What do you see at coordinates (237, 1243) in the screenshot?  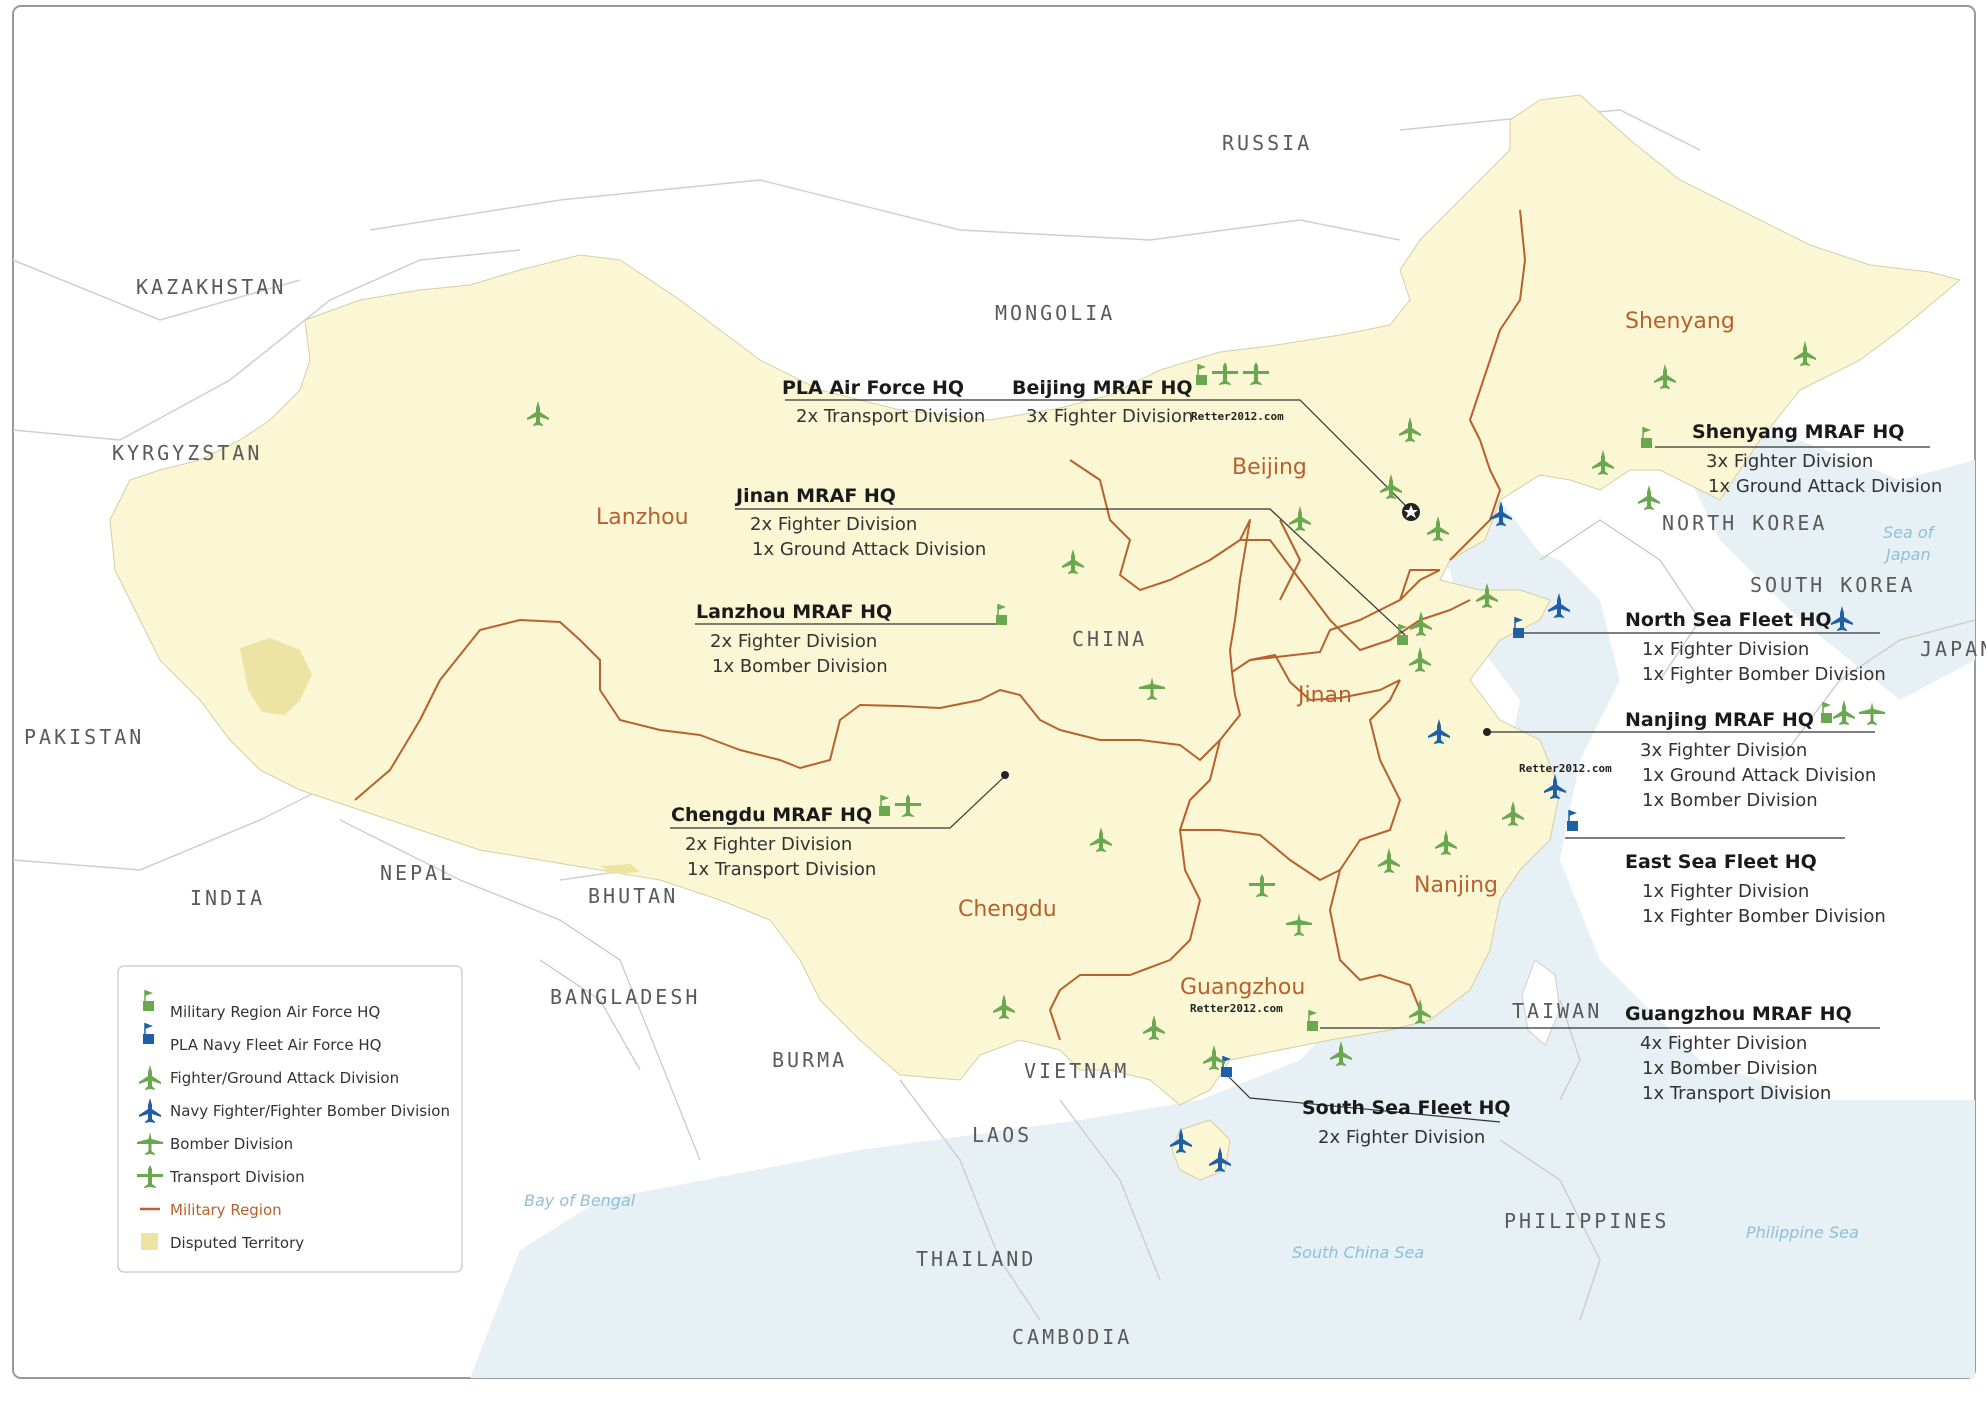 I see `legend-label: Disputed Territory` at bounding box center [237, 1243].